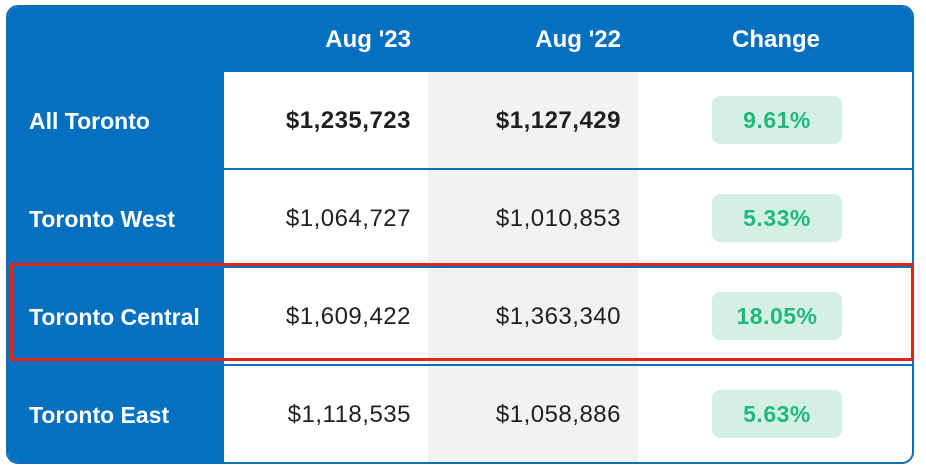 This screenshot has width=926, height=470. I want to click on value-aug23: $1,609,422, so click(348, 316).